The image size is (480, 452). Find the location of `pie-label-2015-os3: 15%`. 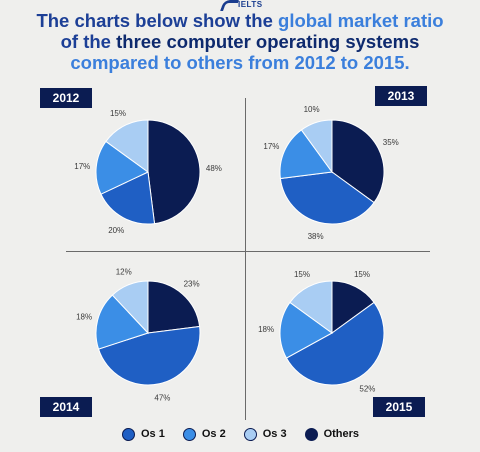

pie-label-2015-os3: 15% is located at coordinates (302, 274).